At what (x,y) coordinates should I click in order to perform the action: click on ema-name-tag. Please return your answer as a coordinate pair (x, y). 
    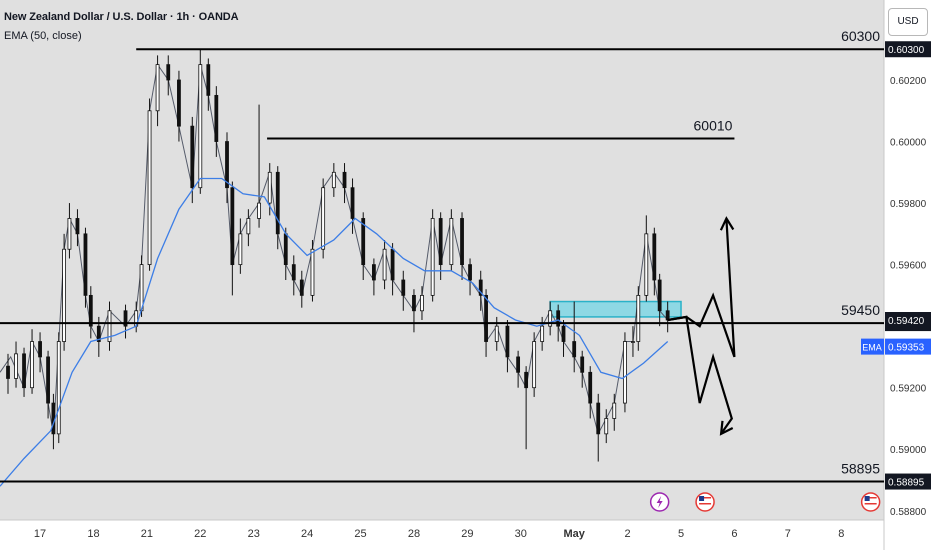
    Looking at the image, I should click on (872, 346).